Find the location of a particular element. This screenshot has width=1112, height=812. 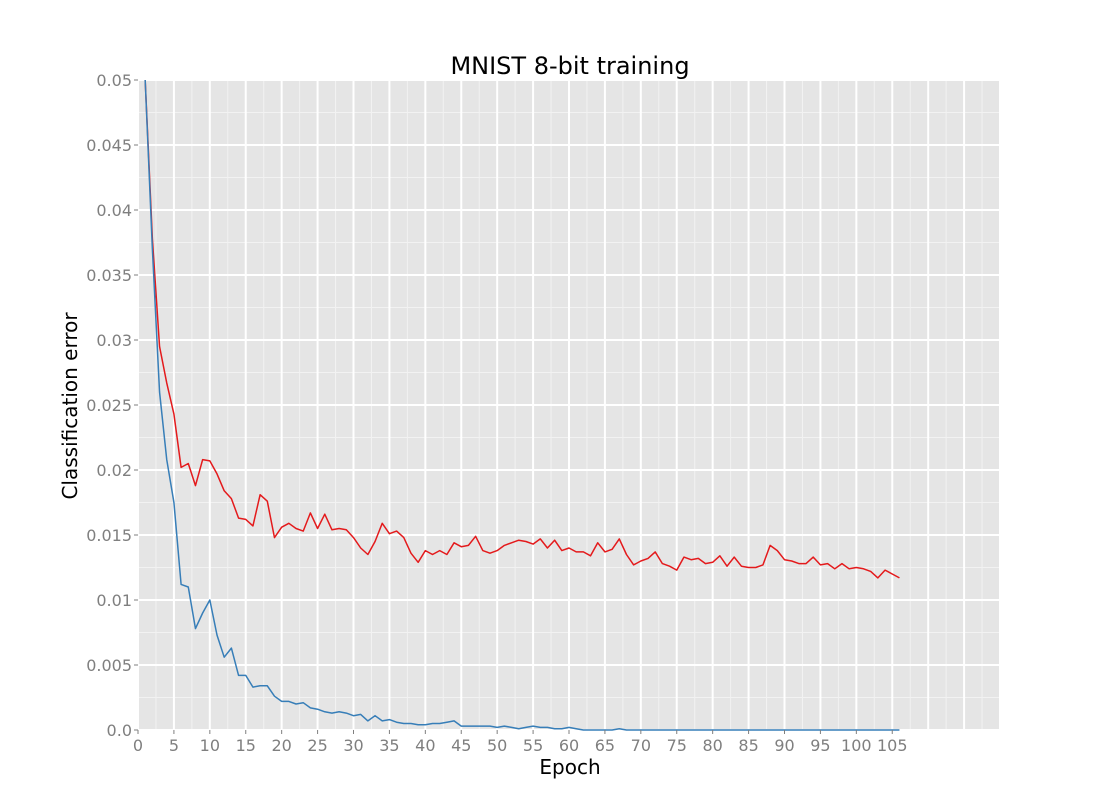

x-tick-label: 85 is located at coordinates (748, 745).